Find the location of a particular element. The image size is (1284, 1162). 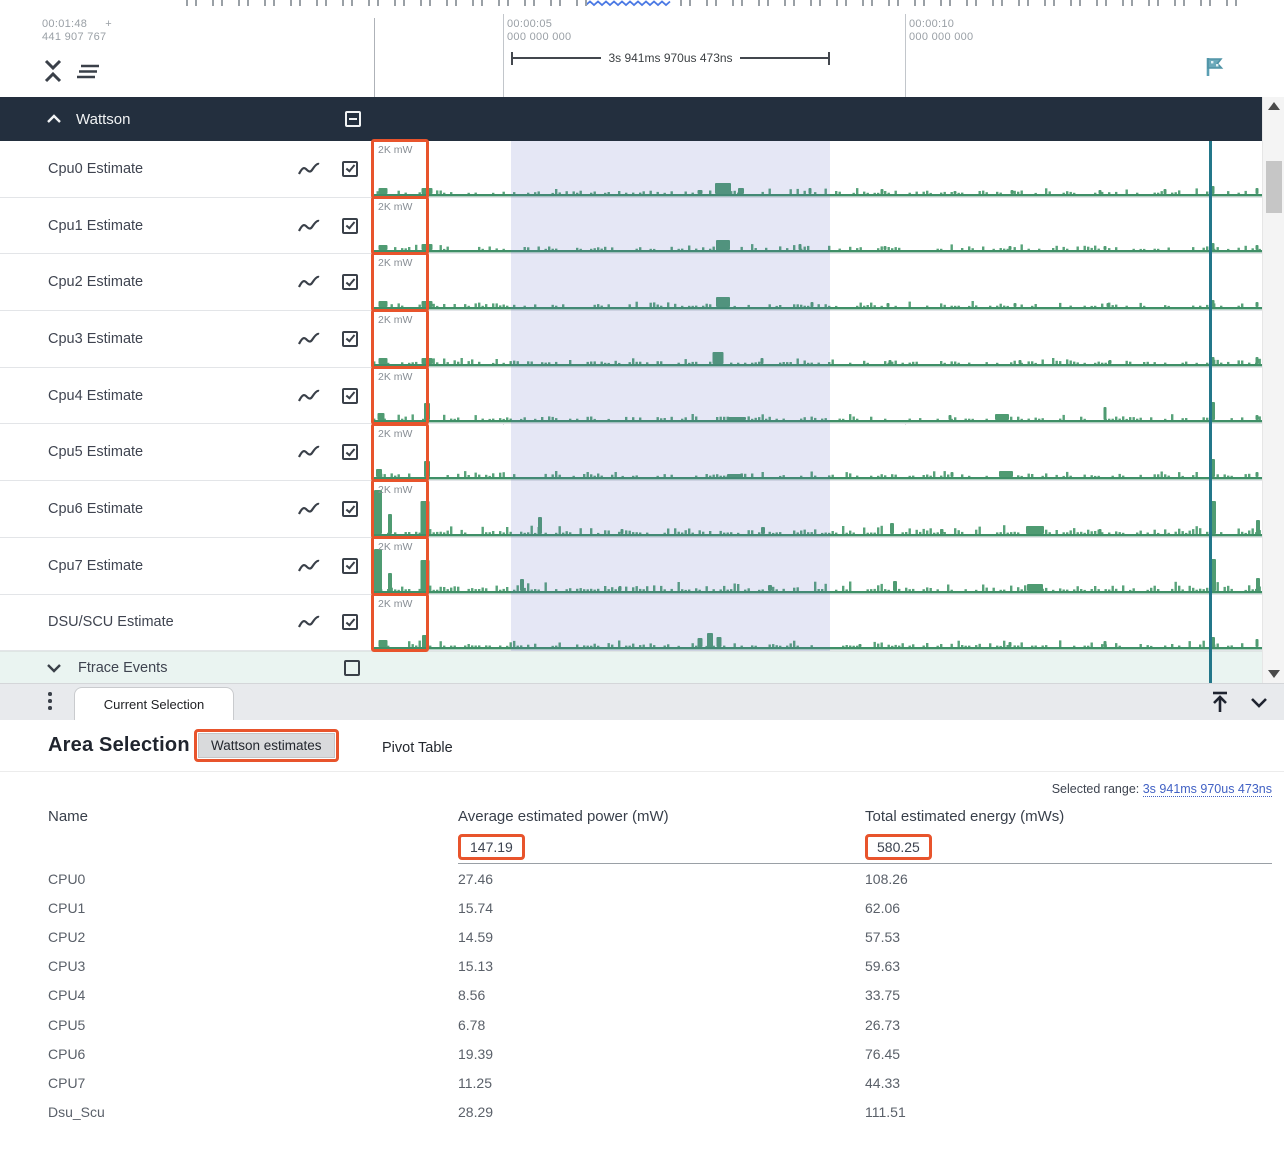

cell-avg-power: 27.46 is located at coordinates (476, 878).